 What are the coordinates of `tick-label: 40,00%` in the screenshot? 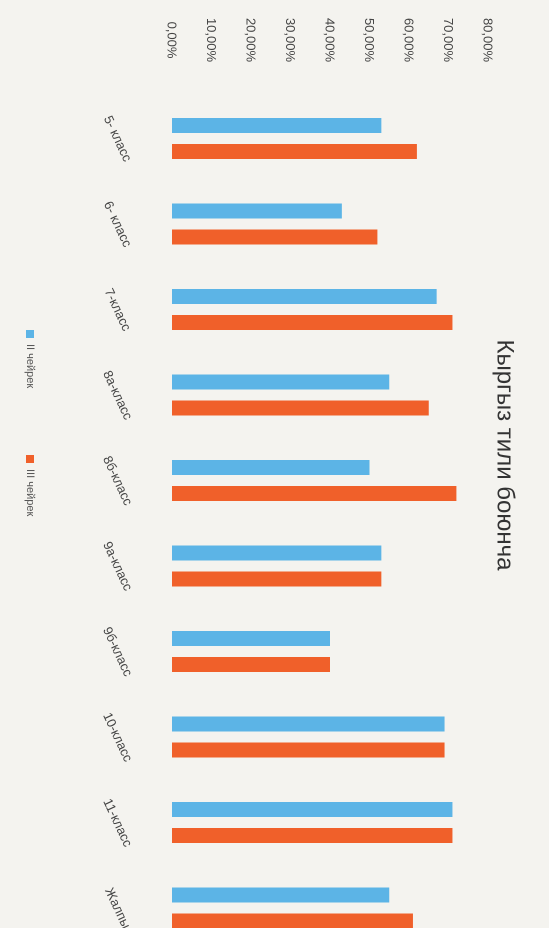 It's located at (330, 40).